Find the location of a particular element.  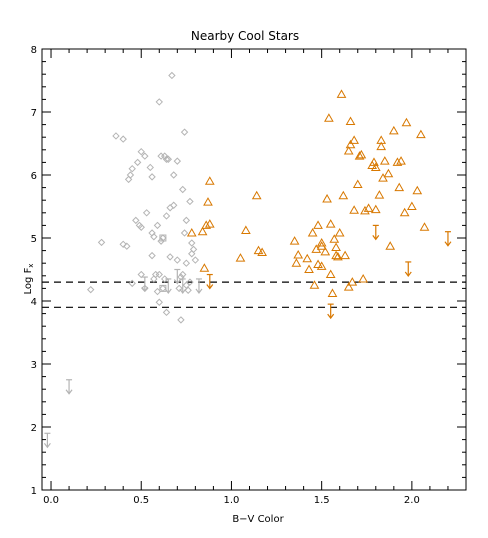

y-tick-label: 3 is located at coordinates (34, 365).